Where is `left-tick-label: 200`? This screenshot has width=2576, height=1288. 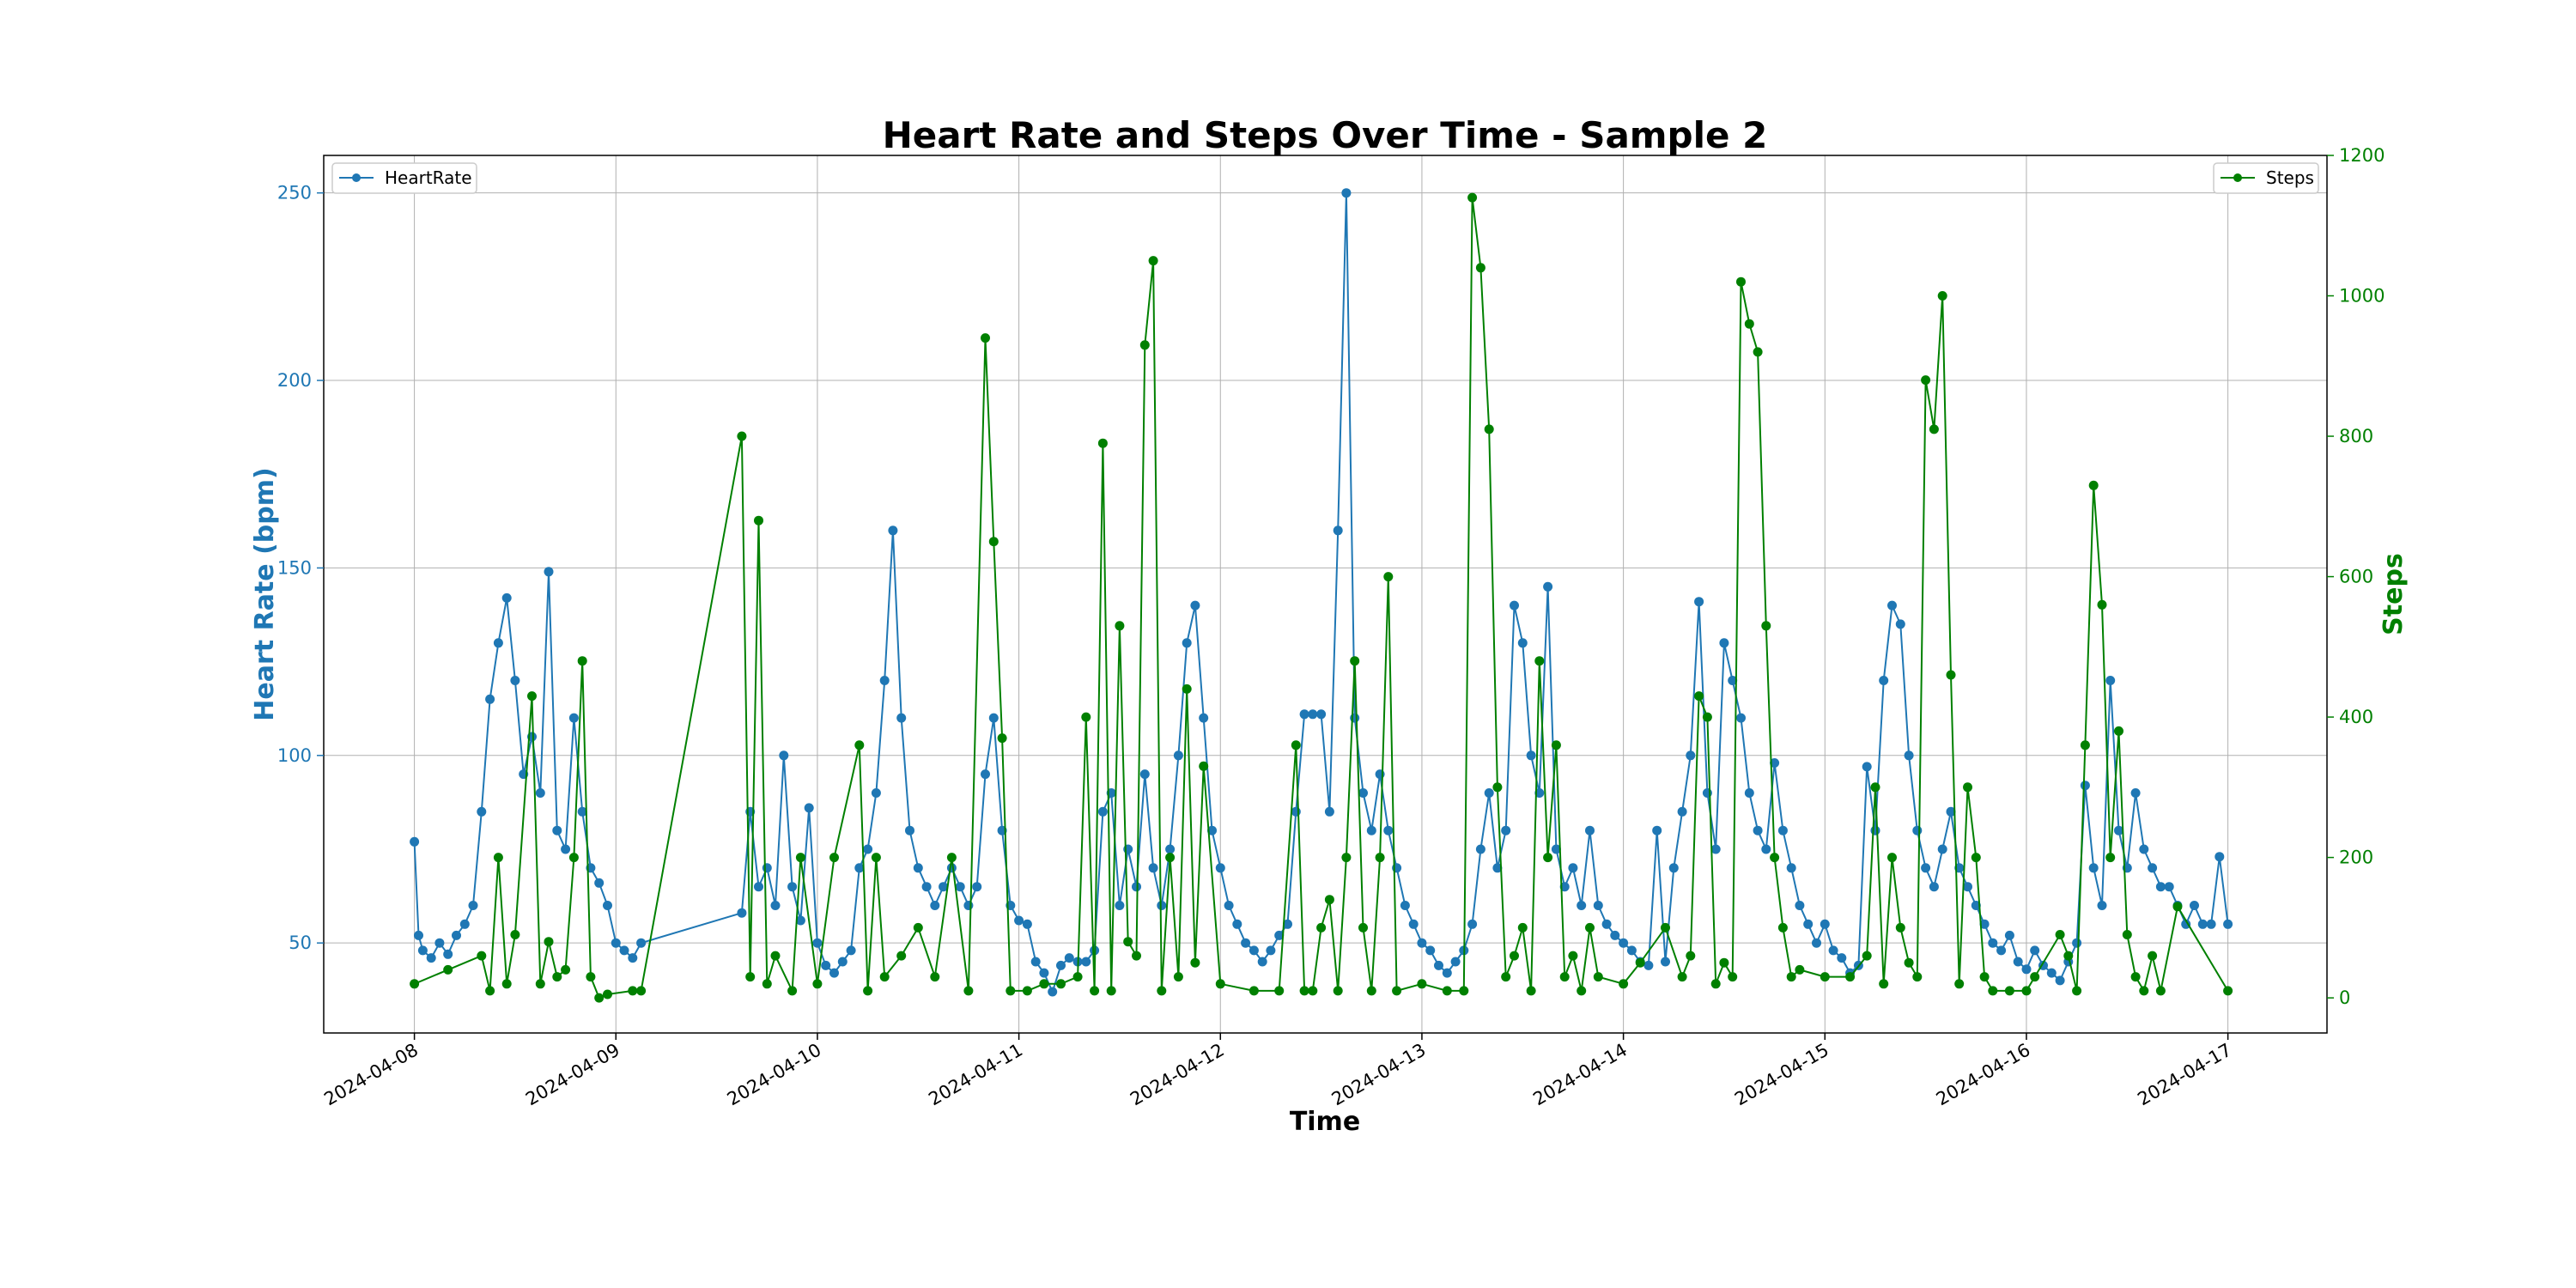
left-tick-label: 200 is located at coordinates (294, 380).